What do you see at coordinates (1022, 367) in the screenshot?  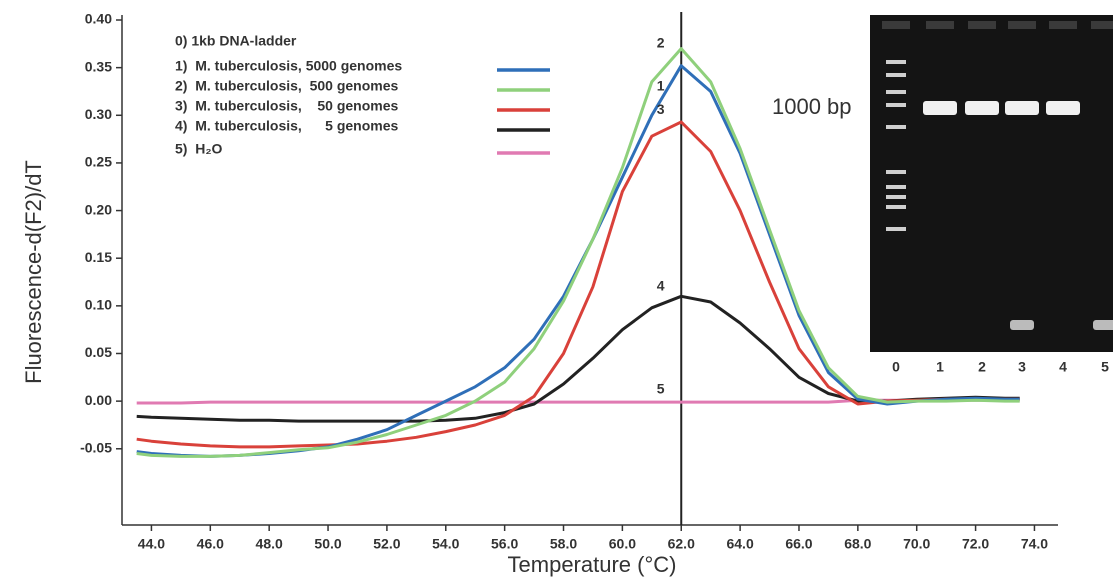 I see `lane-label: 3` at bounding box center [1022, 367].